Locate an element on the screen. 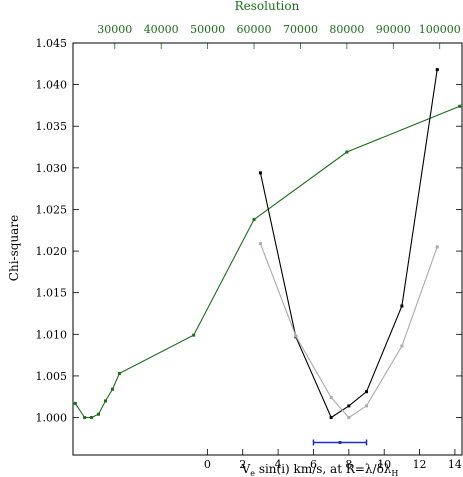 The image size is (463, 477). x-tick-label-top: 30000 is located at coordinates (114, 29).